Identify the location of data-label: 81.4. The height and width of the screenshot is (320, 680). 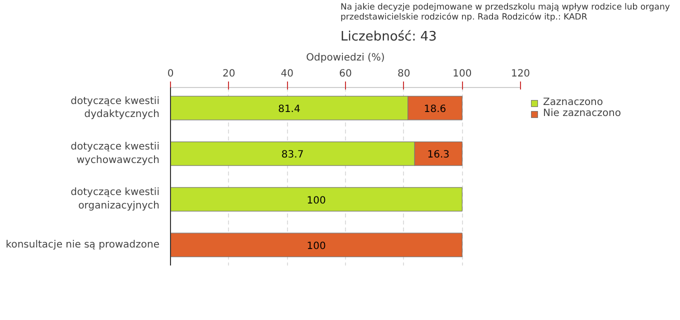
(289, 110).